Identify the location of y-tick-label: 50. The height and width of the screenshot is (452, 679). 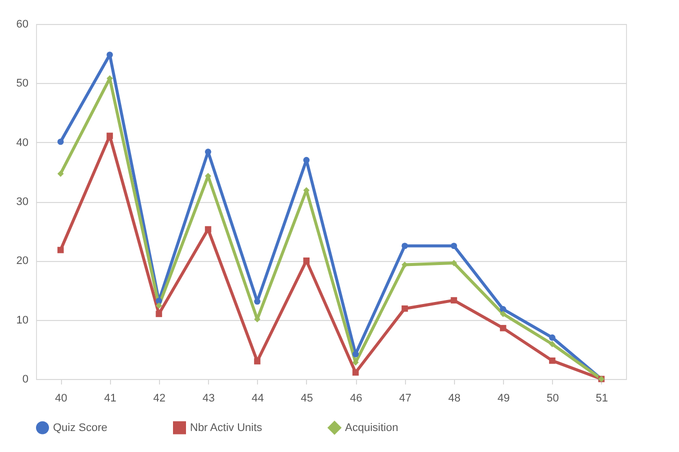
(22, 84).